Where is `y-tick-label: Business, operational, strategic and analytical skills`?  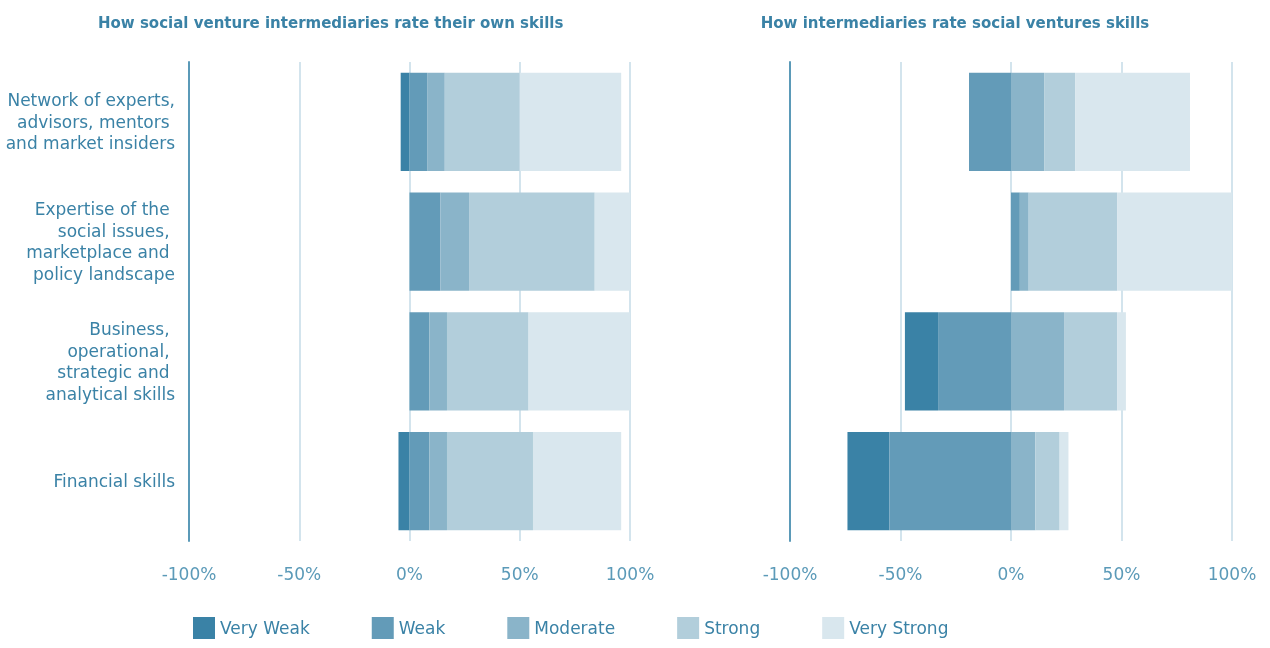
y-tick-label: Business, operational, strategic and analytical skills is located at coordinates (110, 361).